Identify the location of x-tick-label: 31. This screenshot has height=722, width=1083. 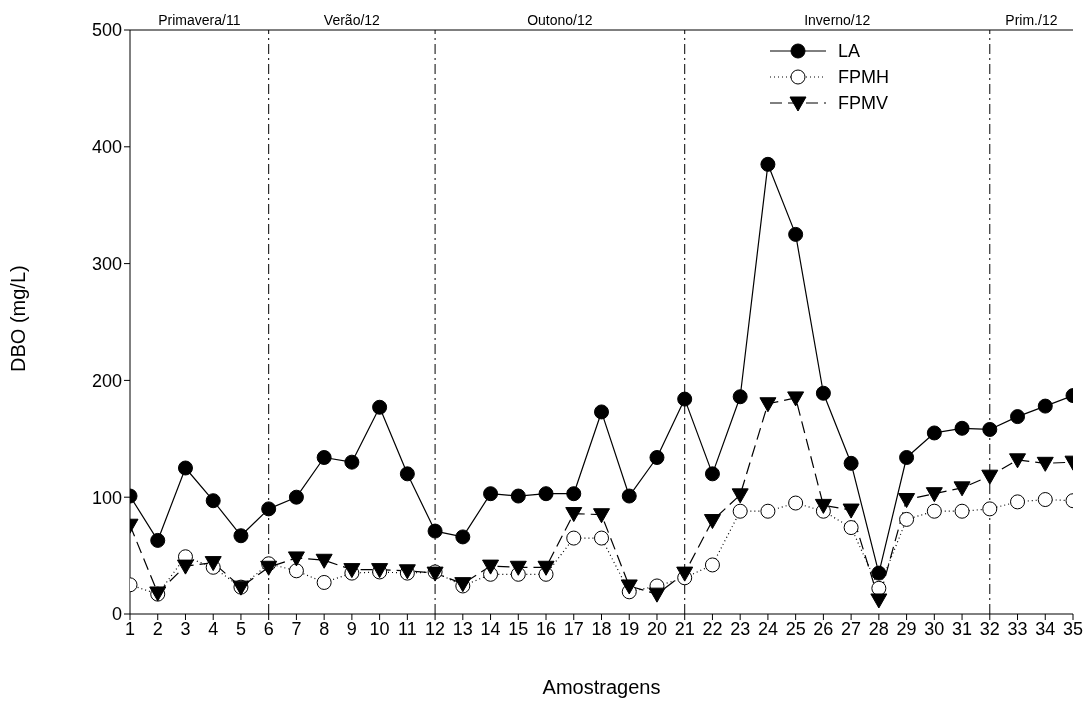
(962, 628).